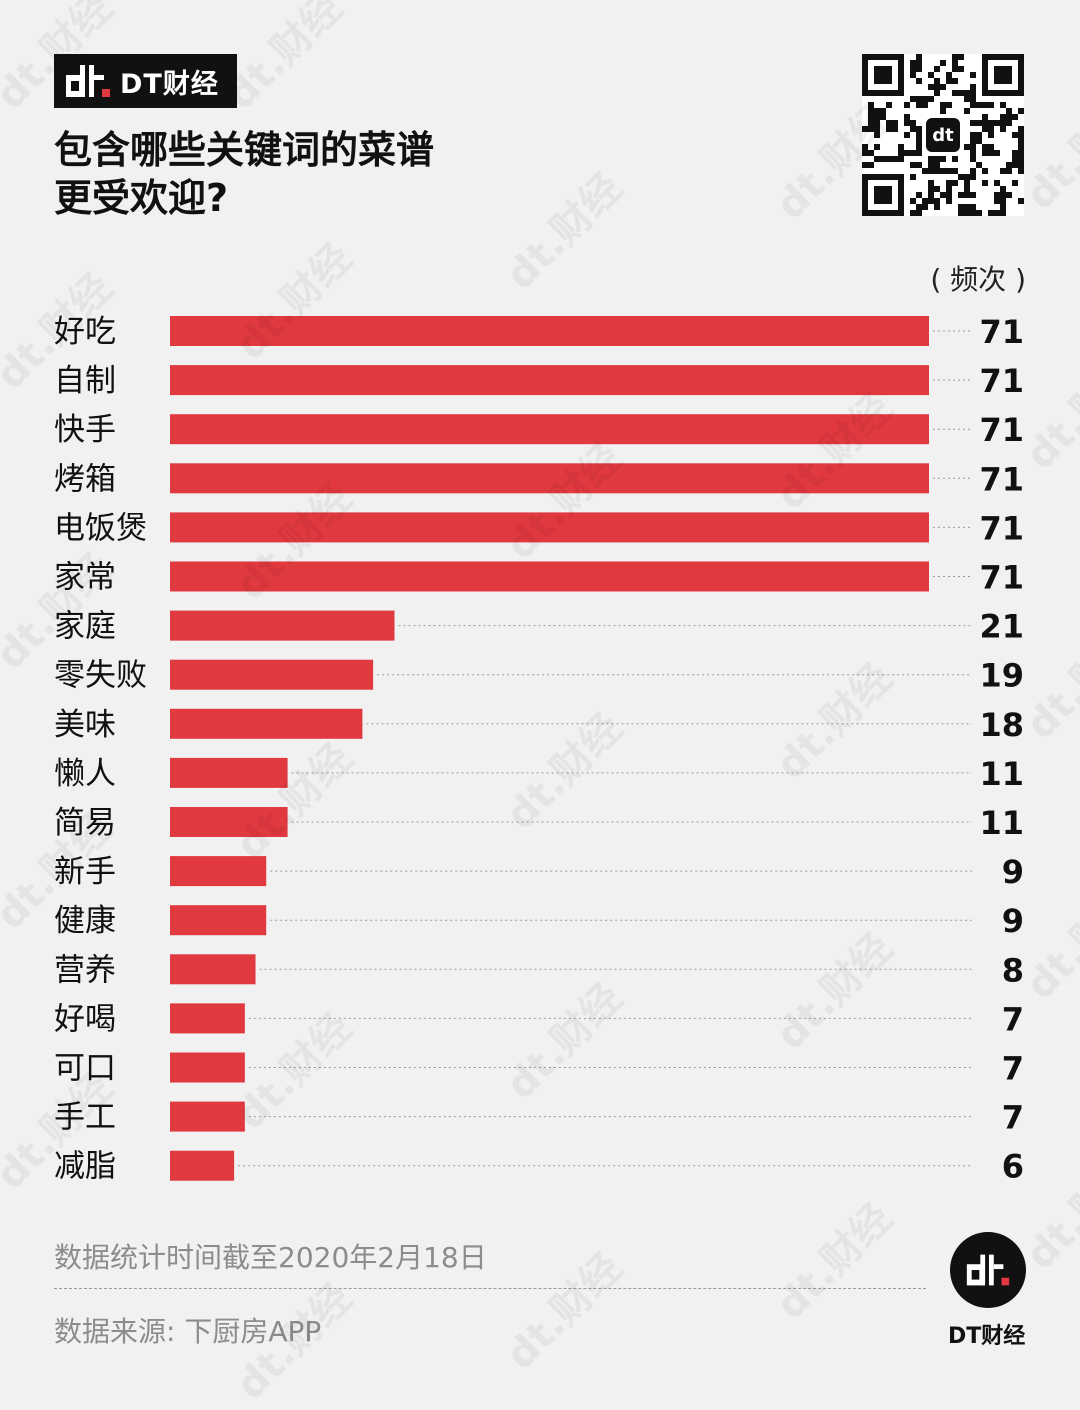 The image size is (1080, 1410). What do you see at coordinates (1013, 1167) in the screenshot?
I see `value-label: 6` at bounding box center [1013, 1167].